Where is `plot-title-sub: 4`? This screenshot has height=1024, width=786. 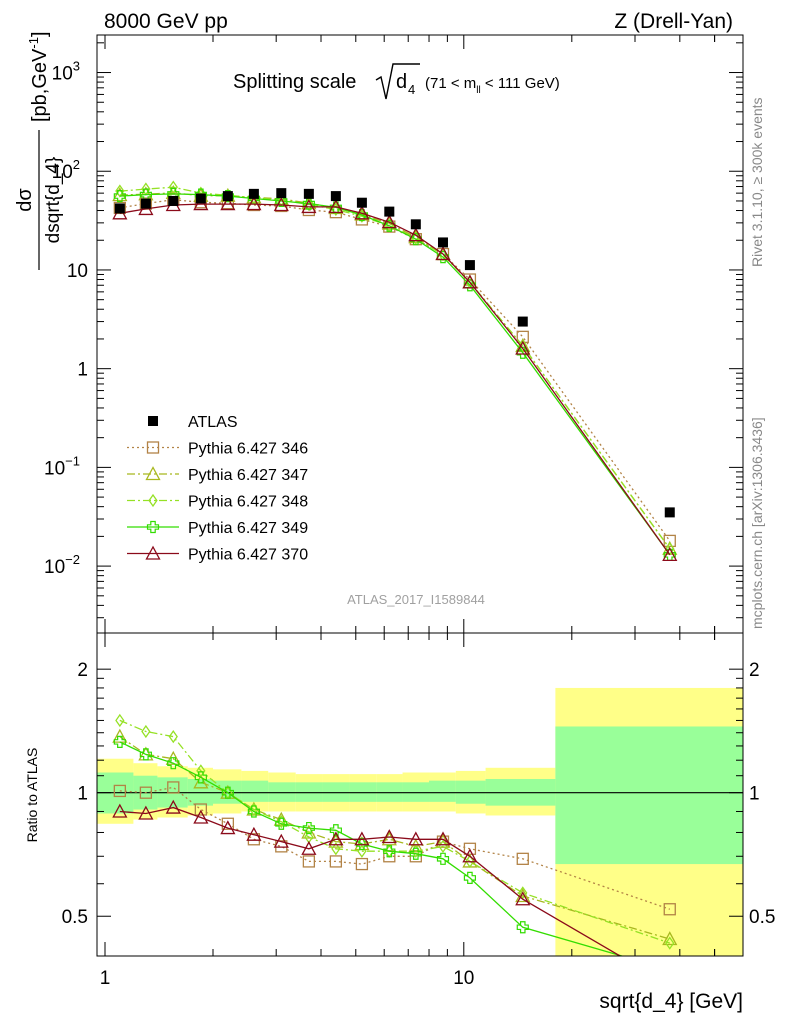
plot-title-sub: 4 is located at coordinates (411, 89).